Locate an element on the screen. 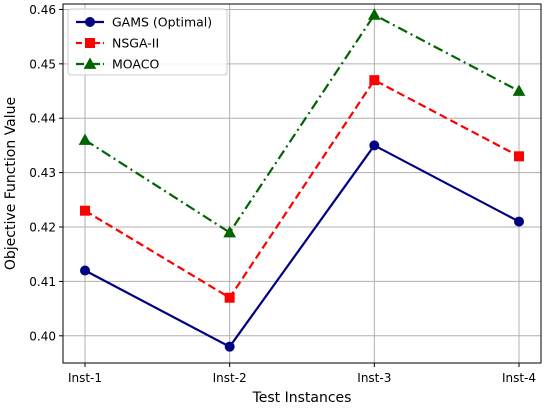  y-tick-label: 0.40 is located at coordinates (42, 336).